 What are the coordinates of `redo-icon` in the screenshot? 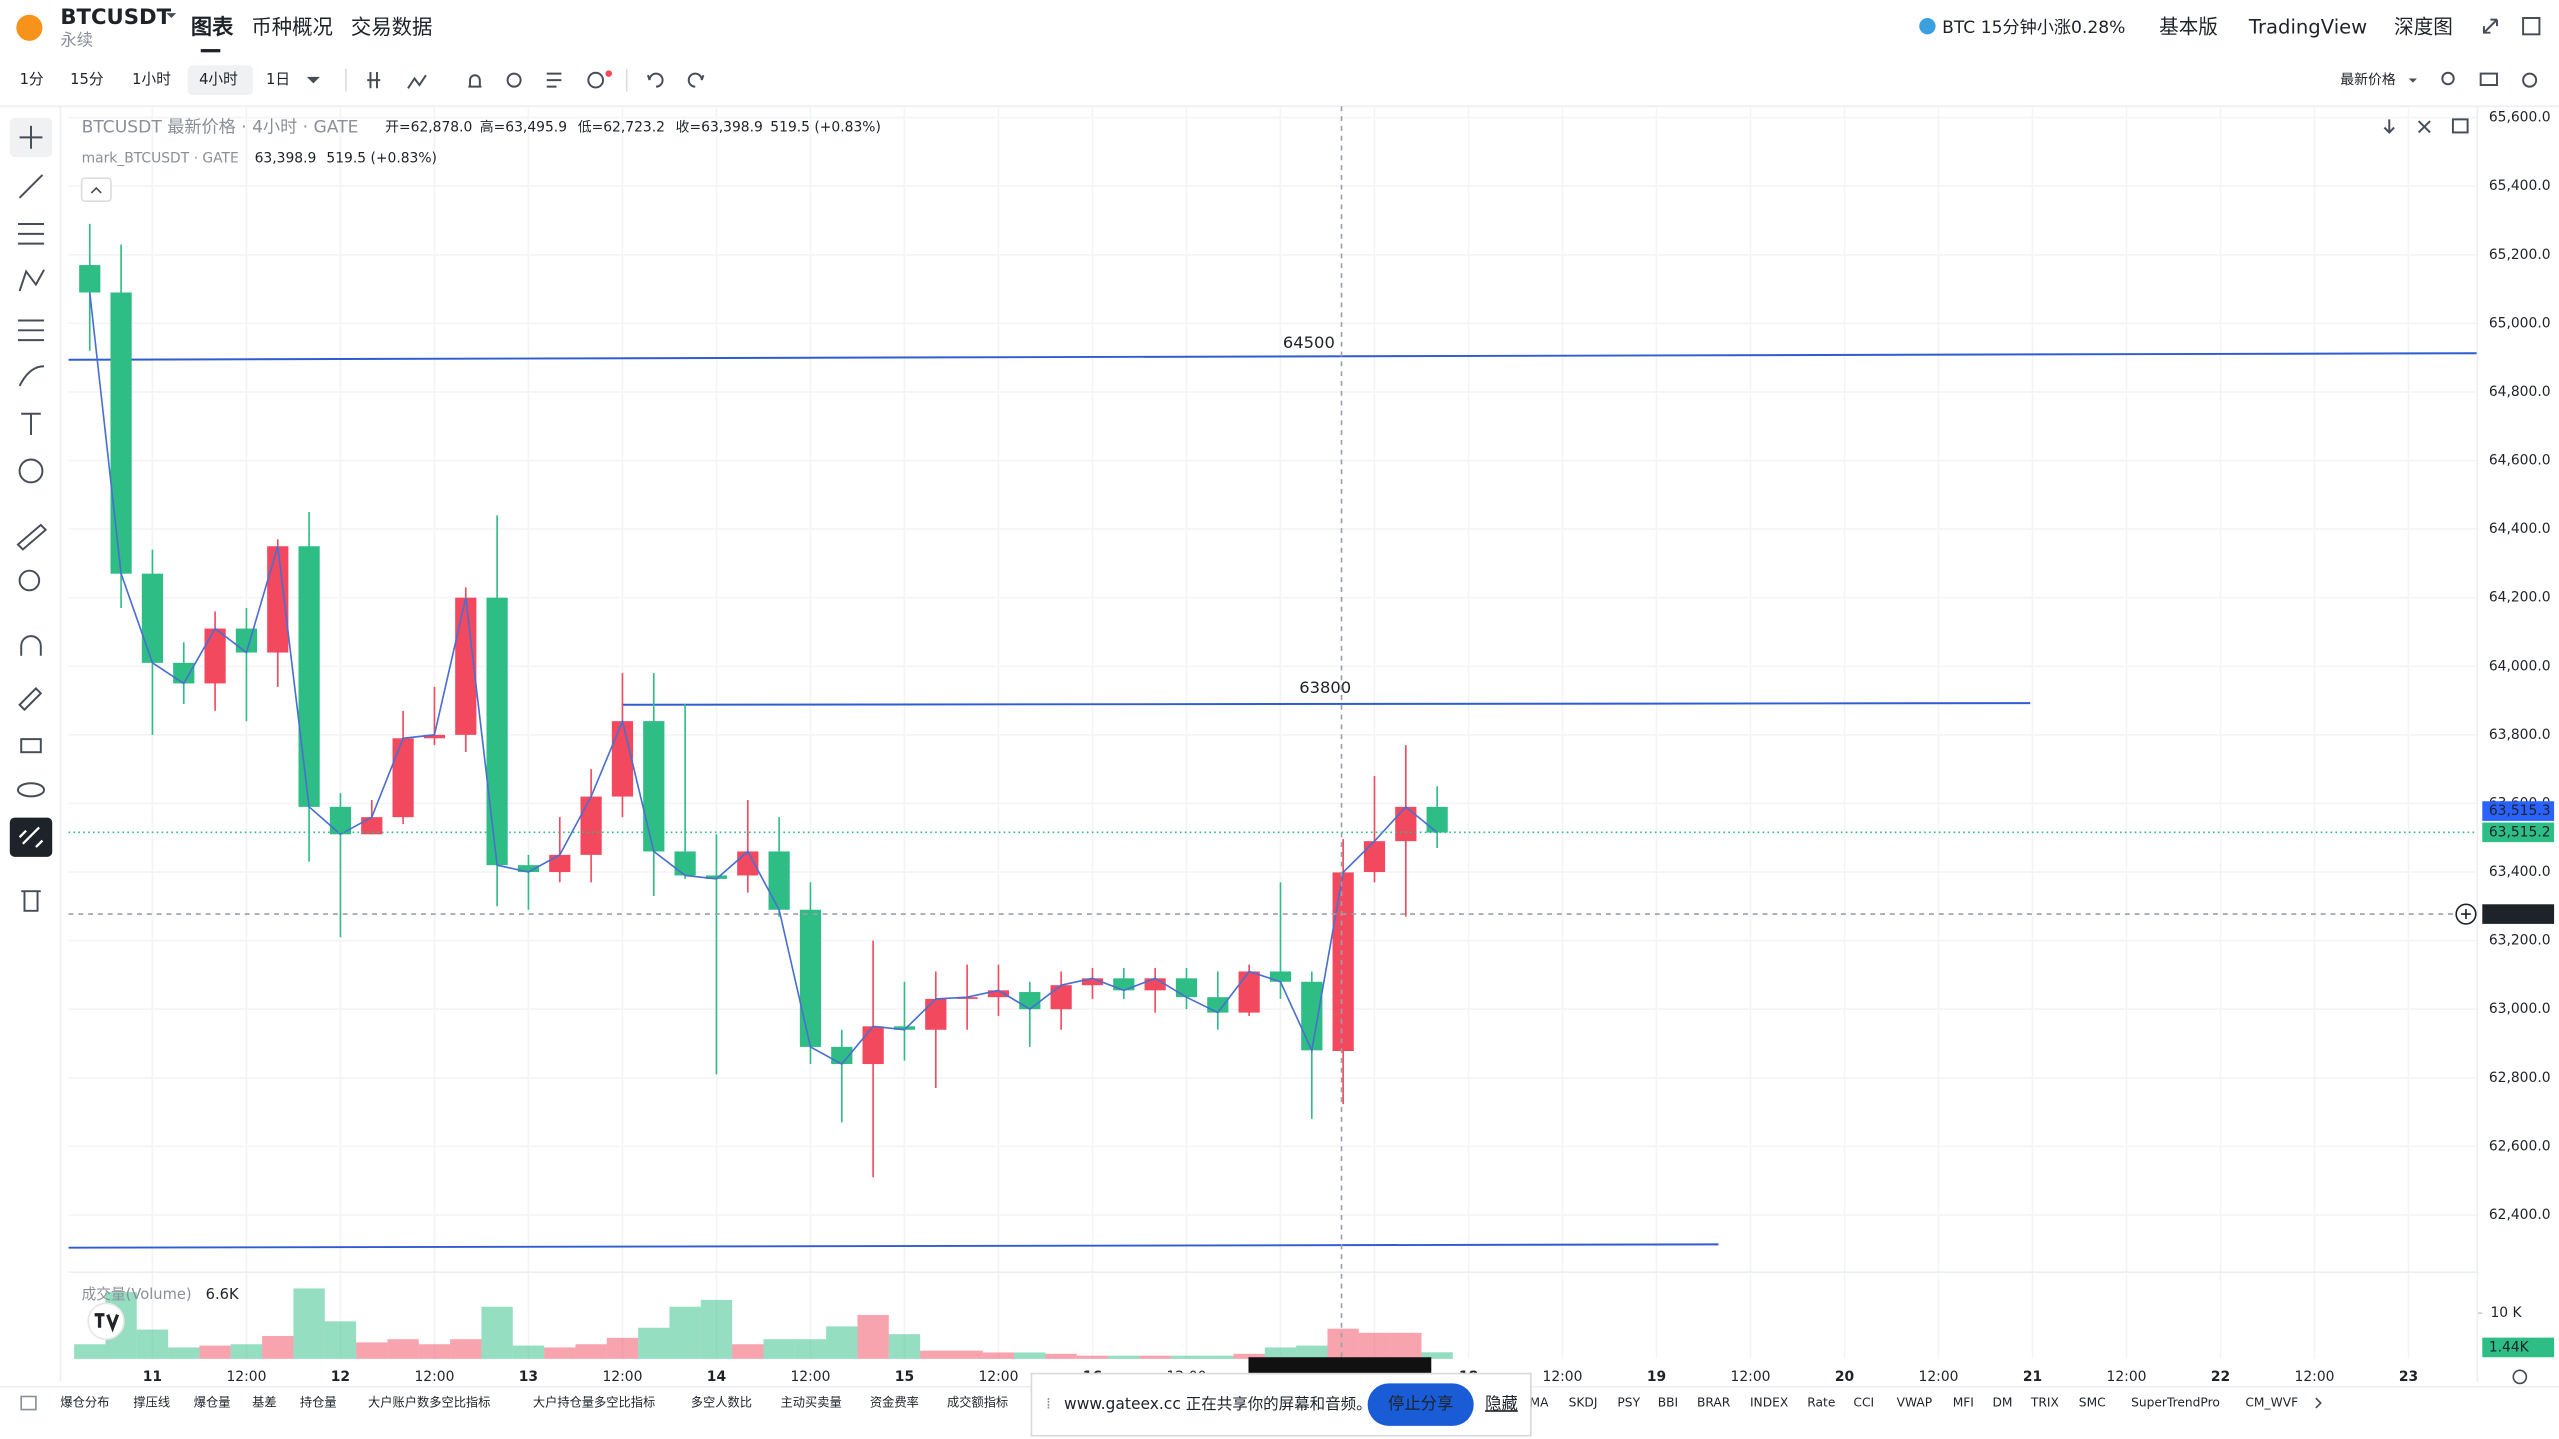 It's located at (696, 80).